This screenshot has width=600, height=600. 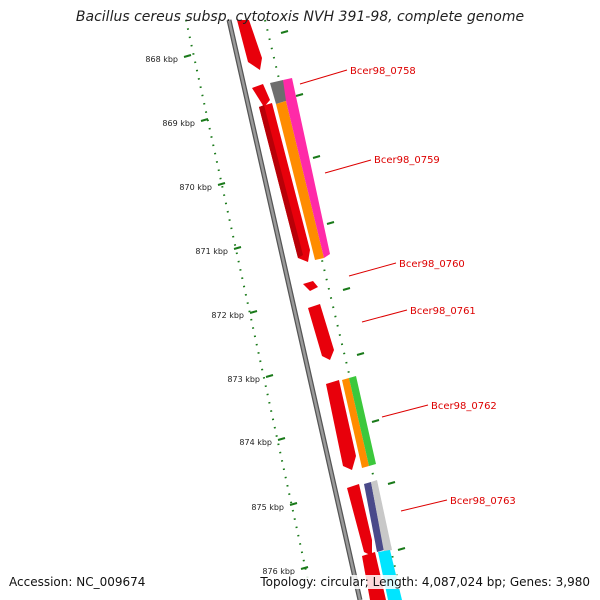 I want to click on gene-label: Bcer98_0758, so click(x=383, y=71).